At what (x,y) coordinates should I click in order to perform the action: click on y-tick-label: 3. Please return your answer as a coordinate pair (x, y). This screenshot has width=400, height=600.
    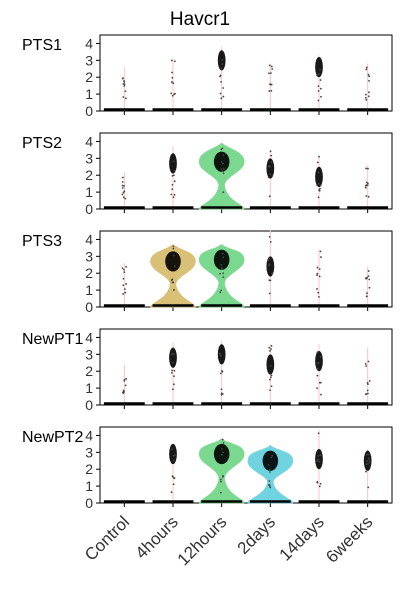
    Looking at the image, I should click on (89, 158).